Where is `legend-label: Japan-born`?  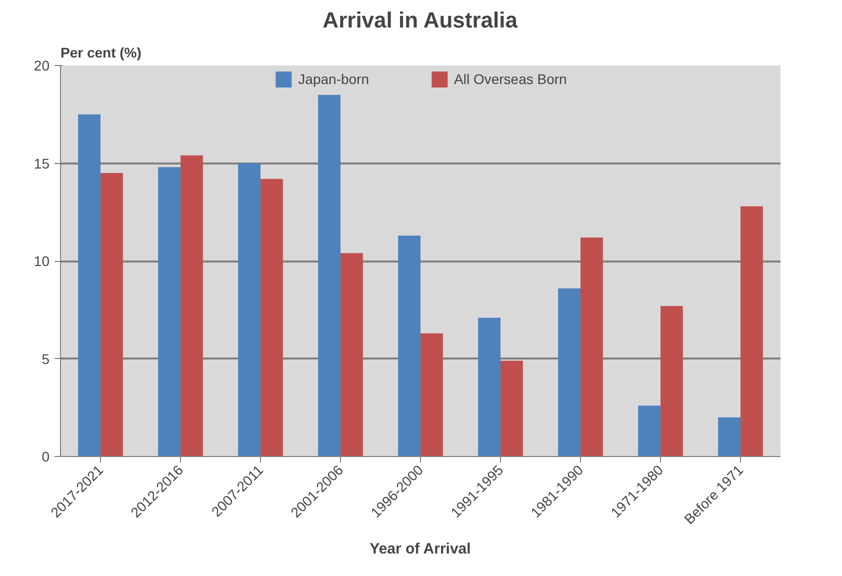 legend-label: Japan-born is located at coordinates (333, 79).